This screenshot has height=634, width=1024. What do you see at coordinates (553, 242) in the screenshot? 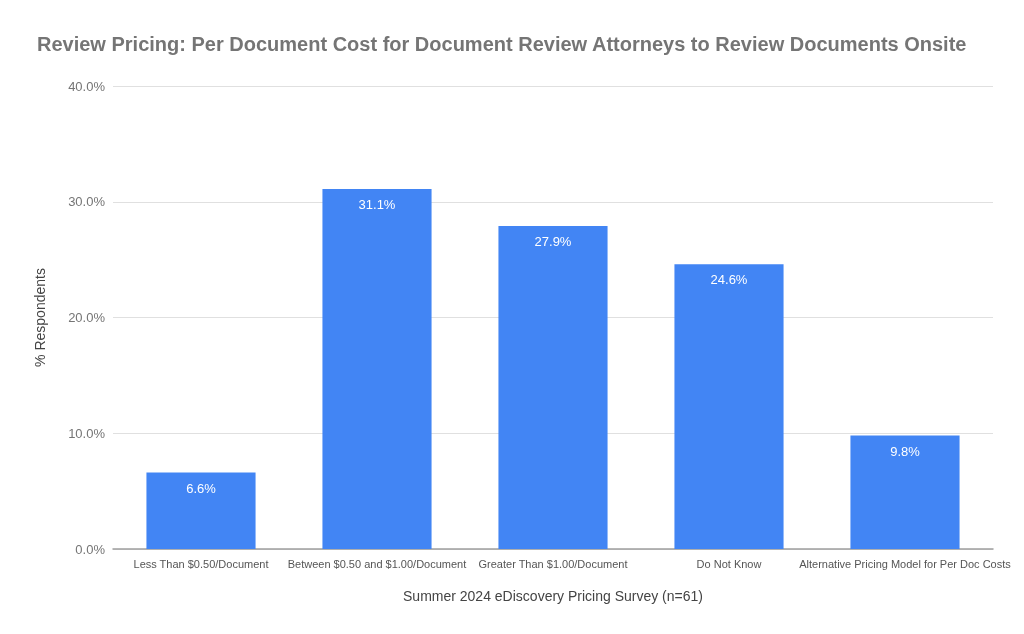
I see `data-label: 27.9%` at bounding box center [553, 242].